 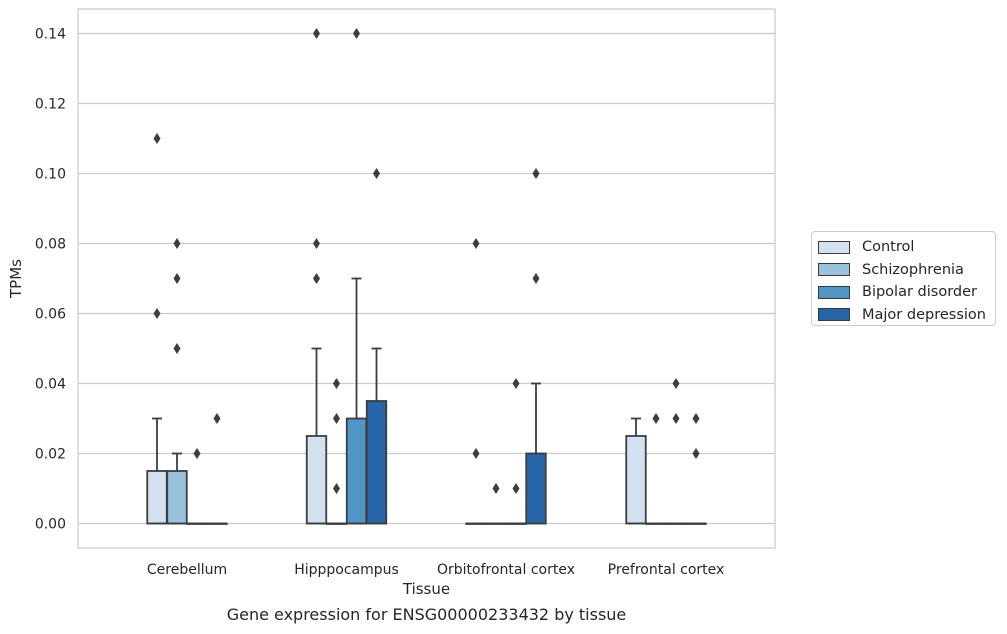 I want to click on legend-label: Schizophrenia, so click(x=913, y=269).